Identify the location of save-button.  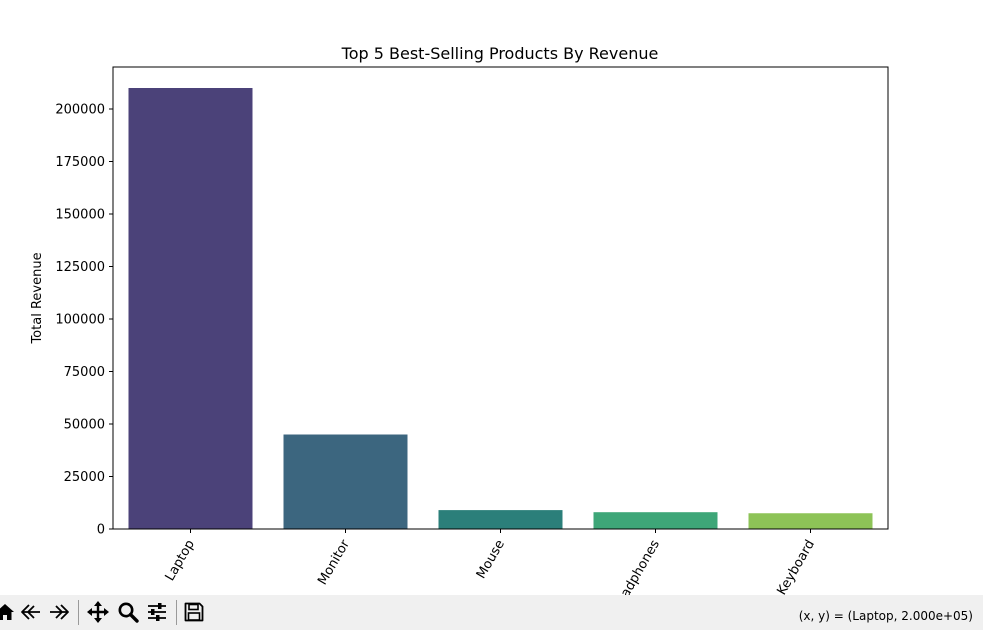
(194, 612).